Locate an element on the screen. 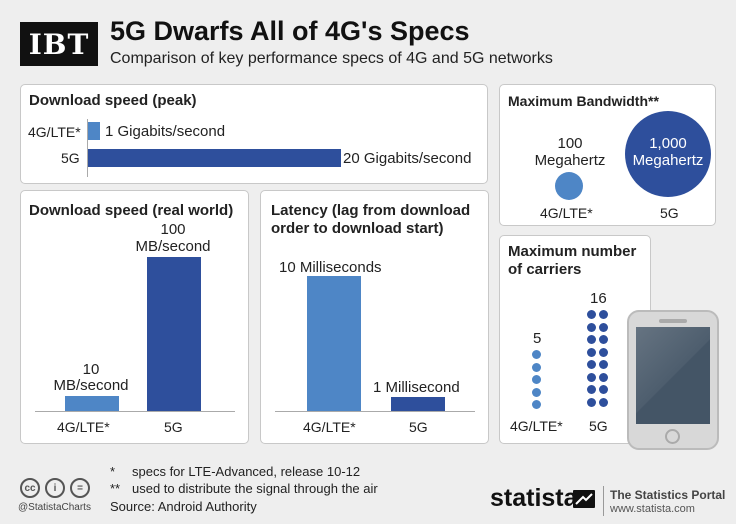 Image resolution: width=736 pixels, height=524 pixels. real-baseline is located at coordinates (135, 411).